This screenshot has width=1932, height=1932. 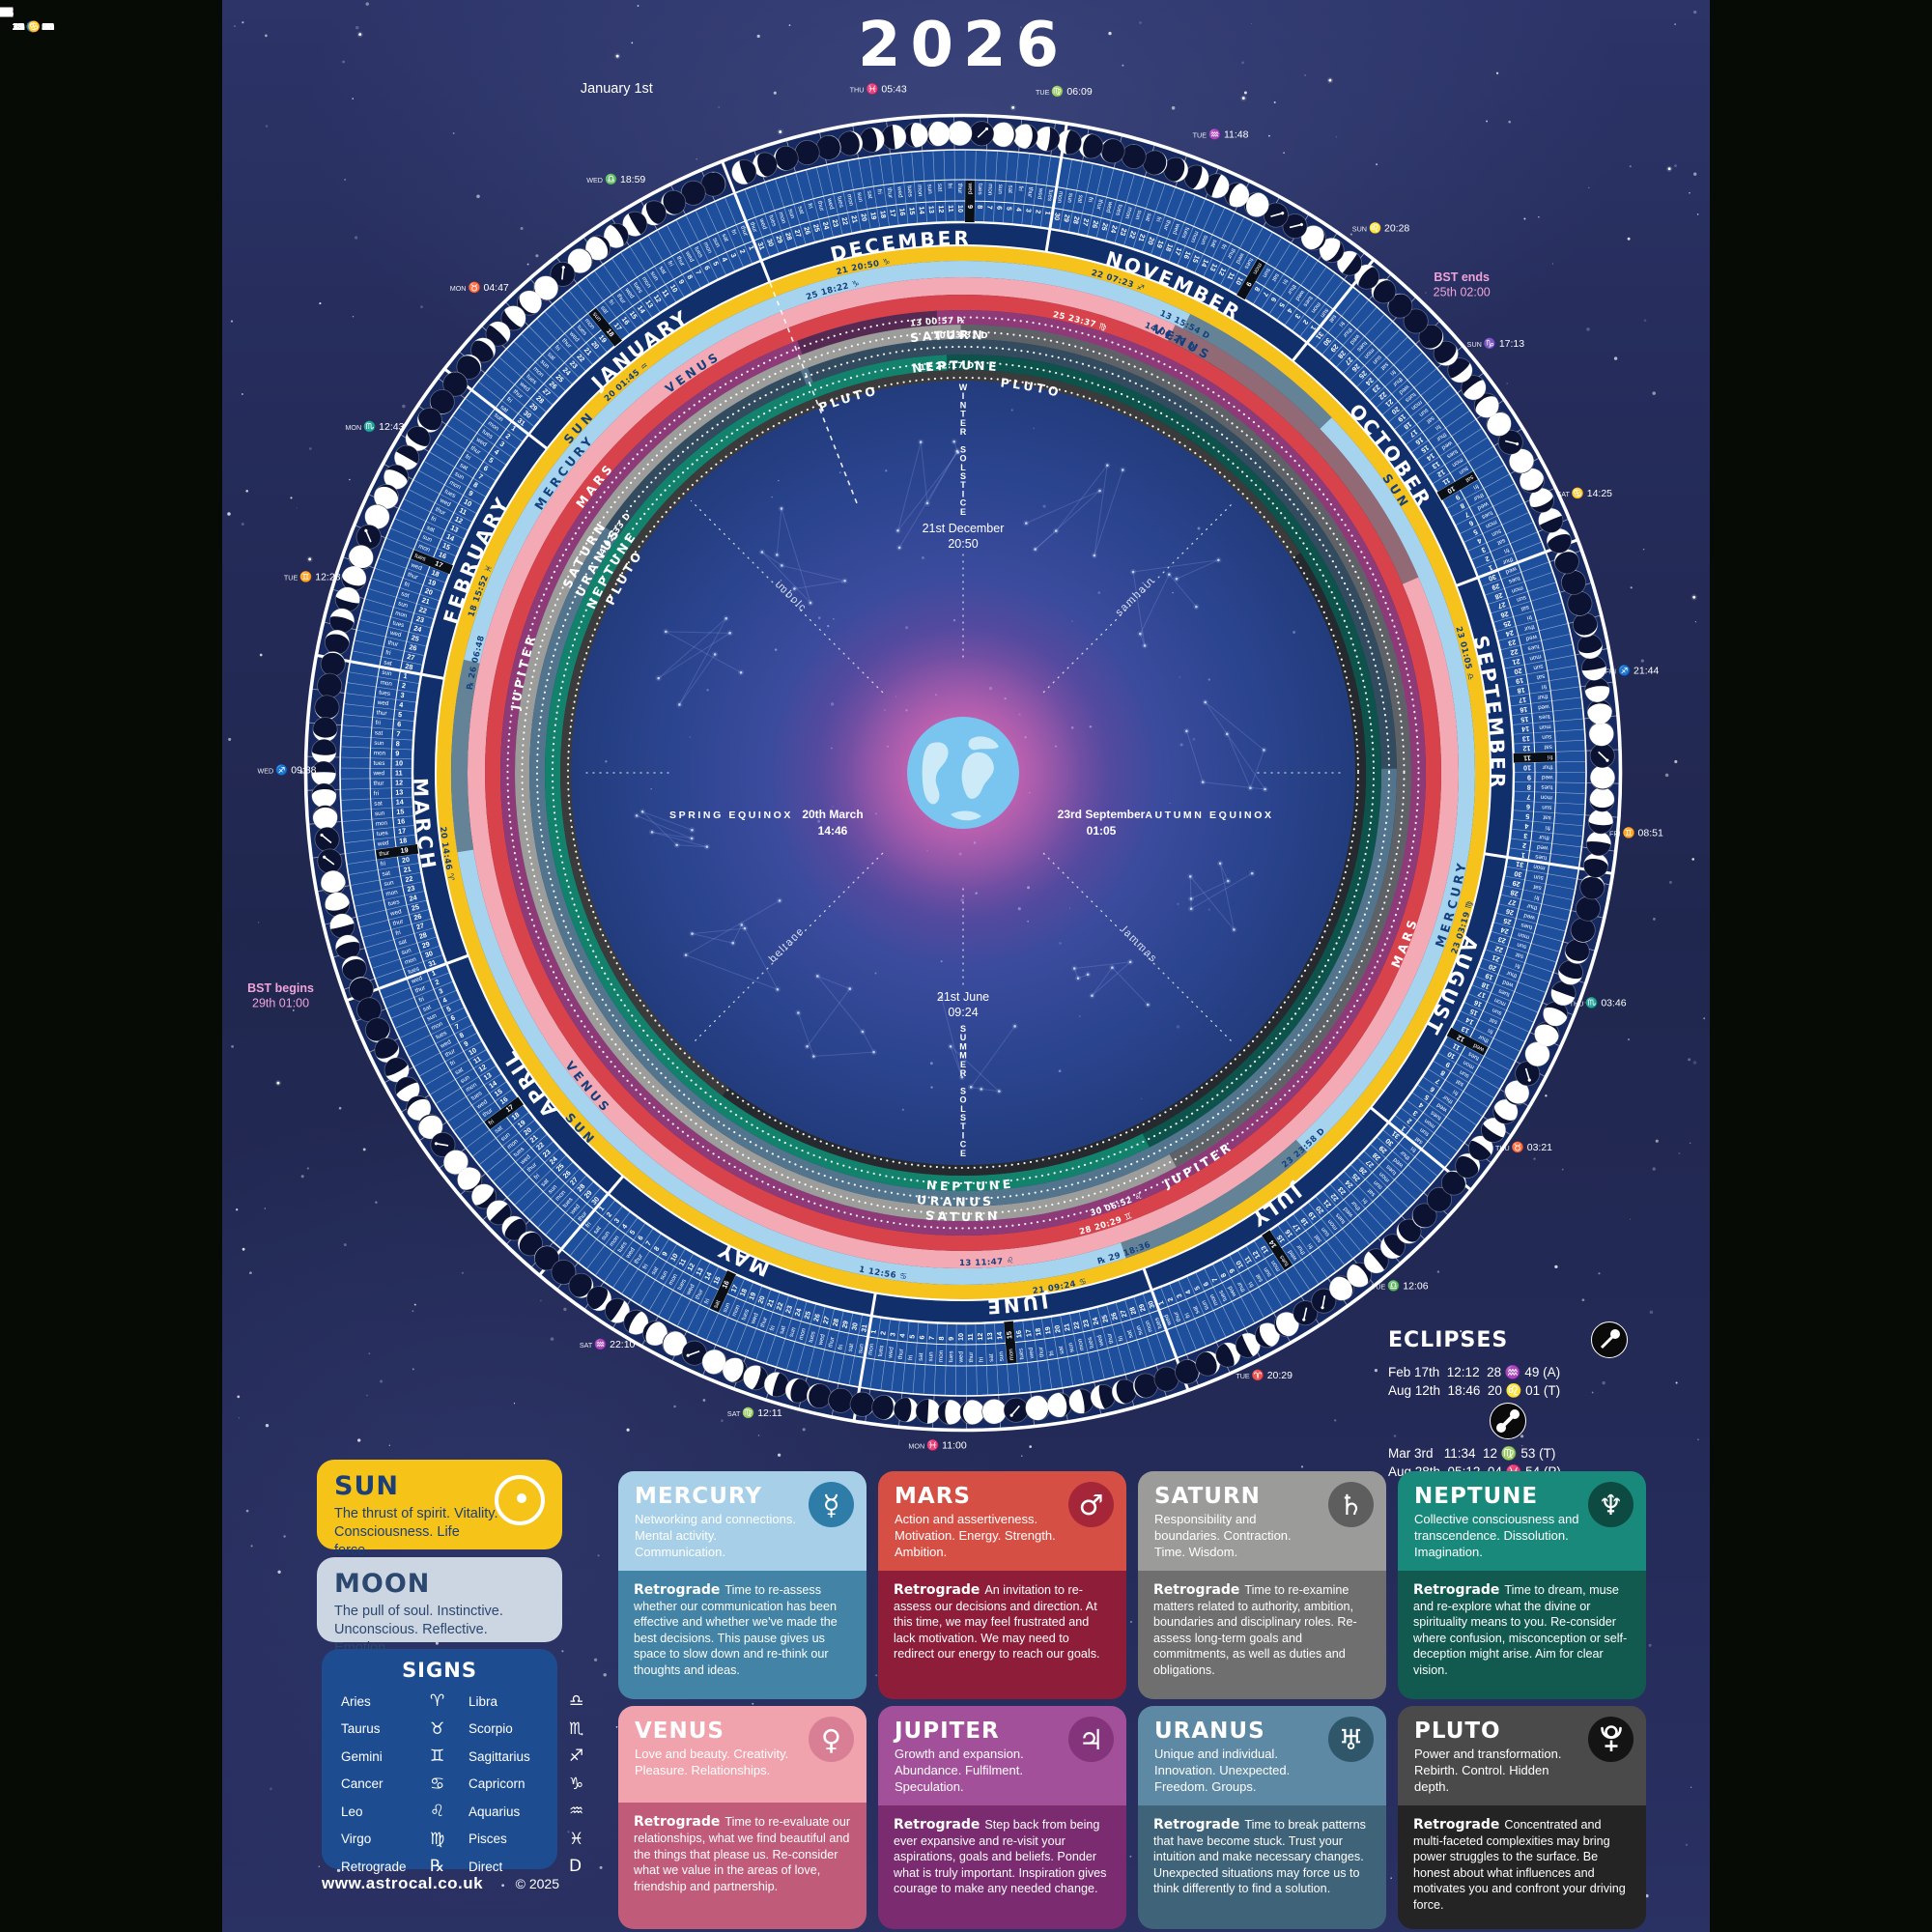 What do you see at coordinates (625, 1226) in the screenshot?
I see `svg-text: 4` at bounding box center [625, 1226].